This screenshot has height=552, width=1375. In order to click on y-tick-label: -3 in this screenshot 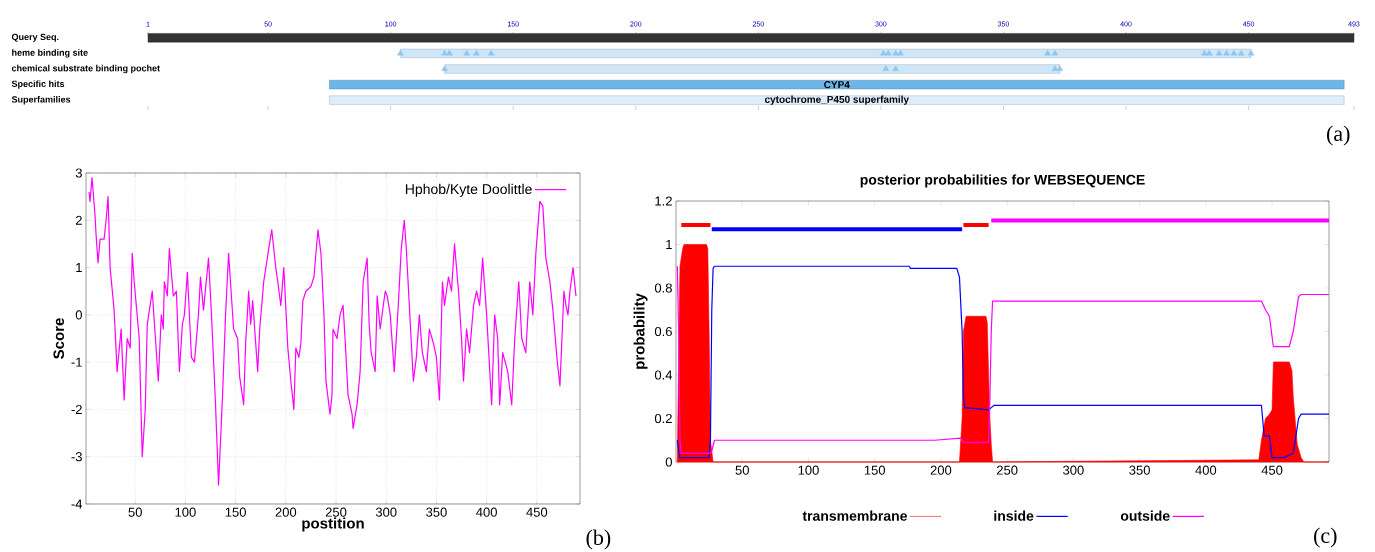, I will do `click(76, 457)`.